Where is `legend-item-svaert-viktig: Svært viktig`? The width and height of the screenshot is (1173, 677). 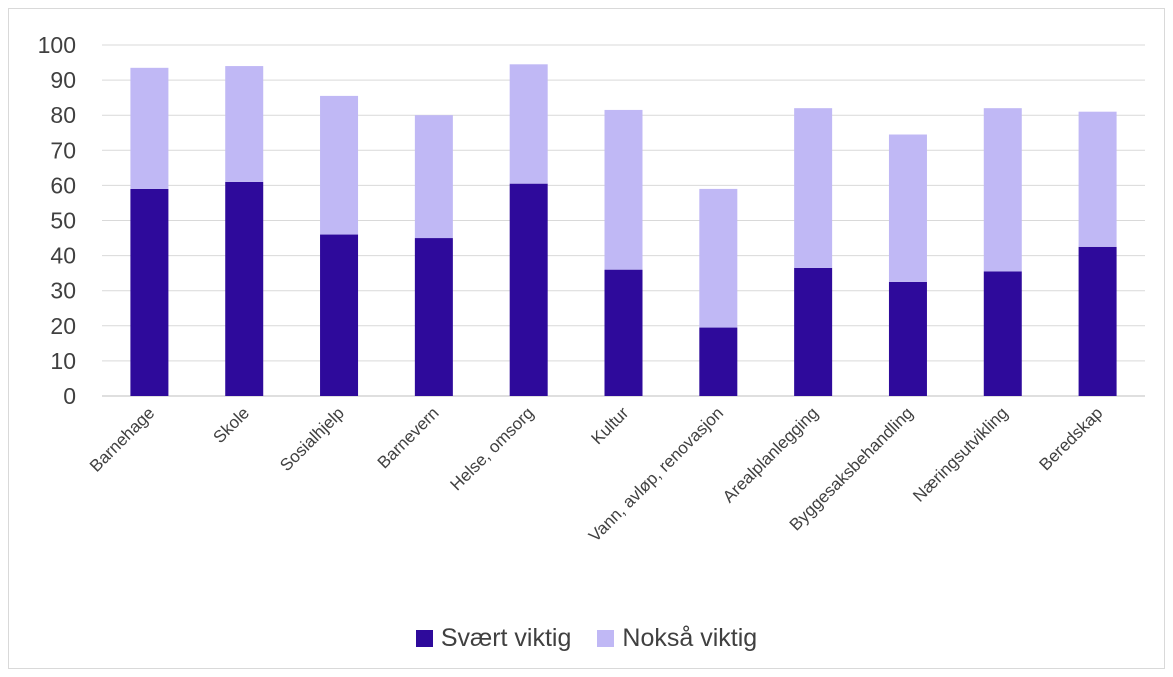 legend-item-svaert-viktig: Svært viktig is located at coordinates (493, 638).